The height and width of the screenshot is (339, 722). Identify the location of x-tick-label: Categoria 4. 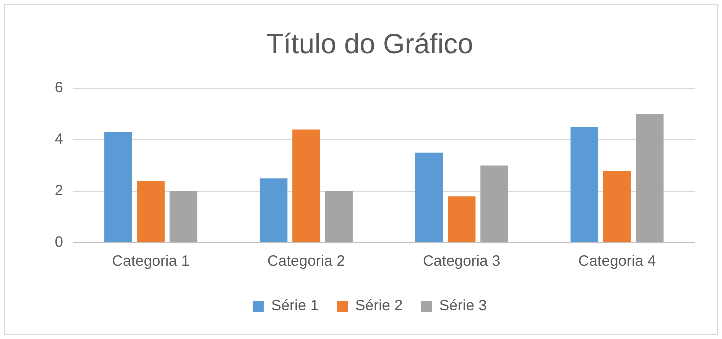
(617, 261).